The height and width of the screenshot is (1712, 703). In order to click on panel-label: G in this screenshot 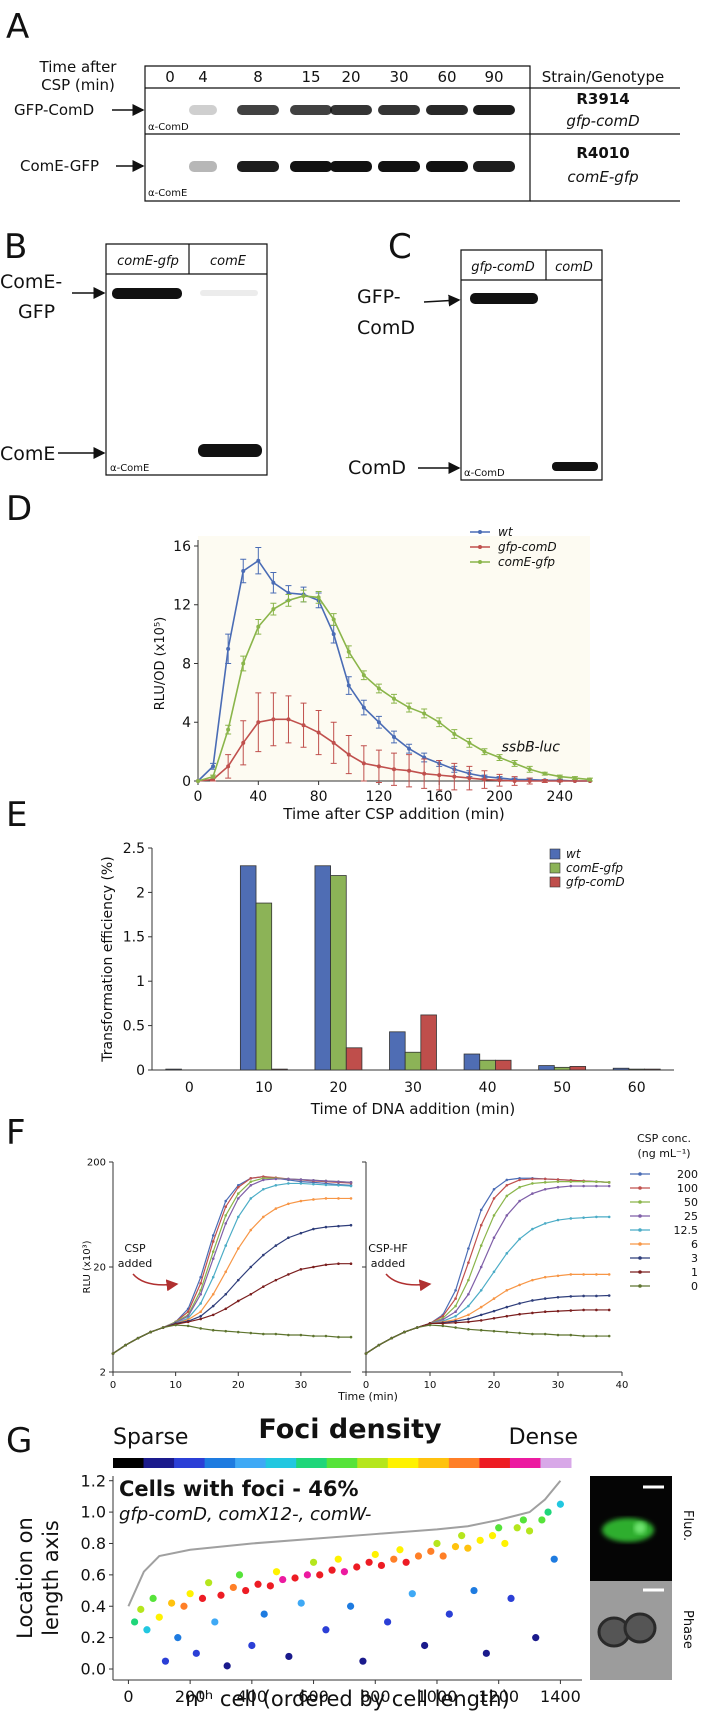, I will do `click(19, 1441)`.